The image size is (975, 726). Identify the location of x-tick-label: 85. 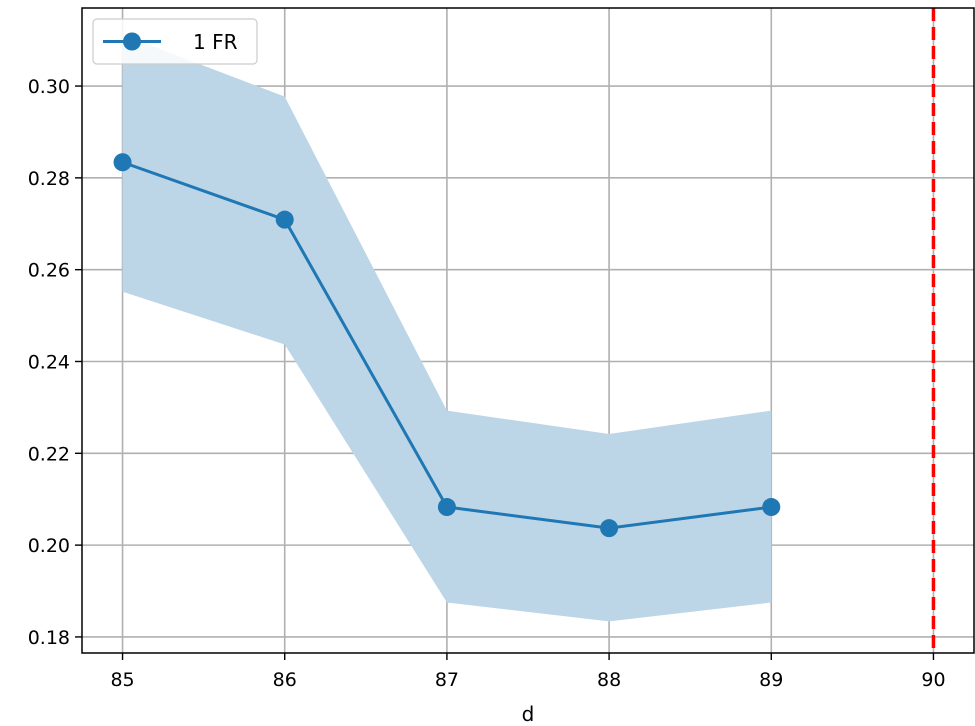
(122, 680).